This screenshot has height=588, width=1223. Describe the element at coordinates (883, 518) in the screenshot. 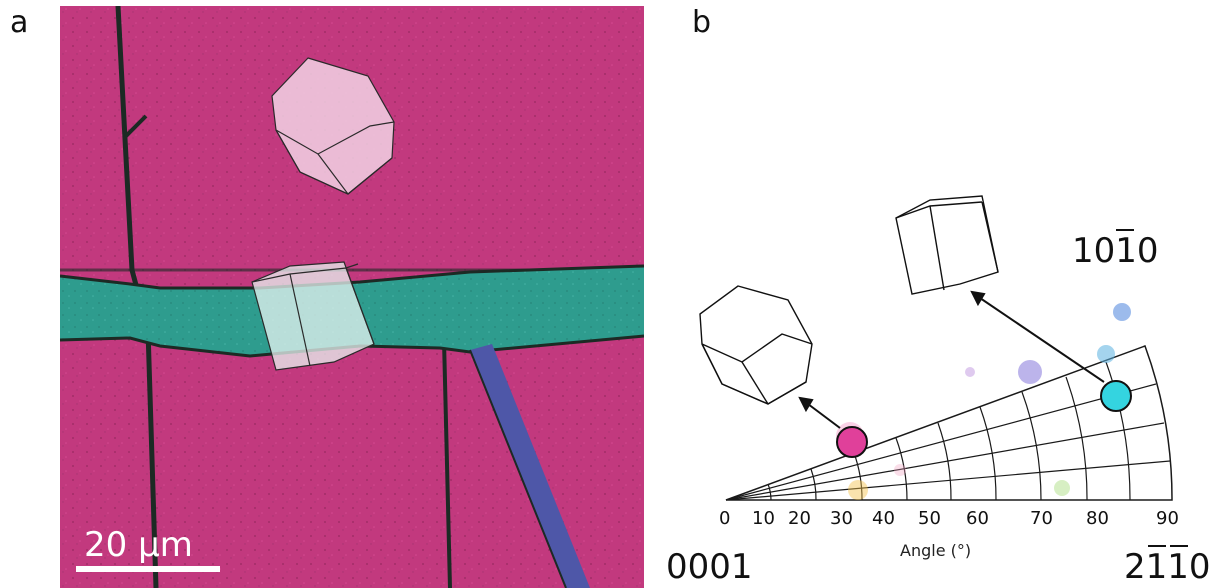

I see `tick-label-40: 40` at that location.